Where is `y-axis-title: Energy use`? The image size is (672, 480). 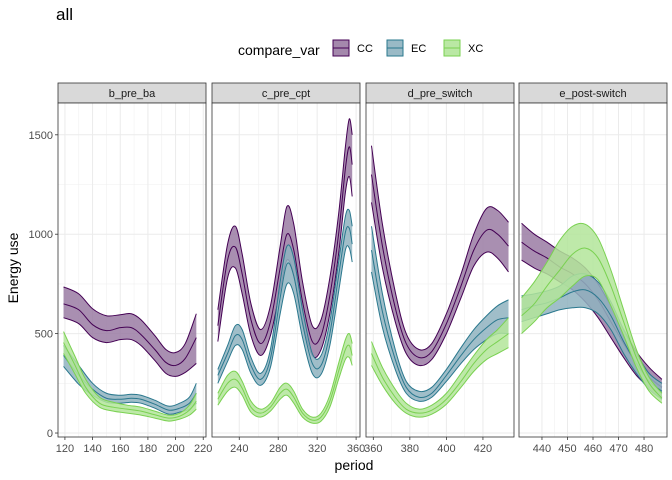 y-axis-title: Energy use is located at coordinates (13, 267).